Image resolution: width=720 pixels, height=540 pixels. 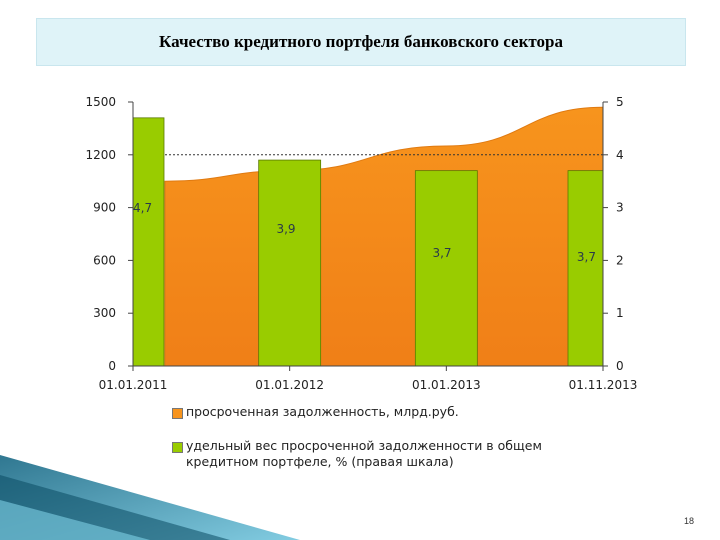 What do you see at coordinates (620, 102) in the screenshot?
I see `right-tick-label-5: 5` at bounding box center [620, 102].